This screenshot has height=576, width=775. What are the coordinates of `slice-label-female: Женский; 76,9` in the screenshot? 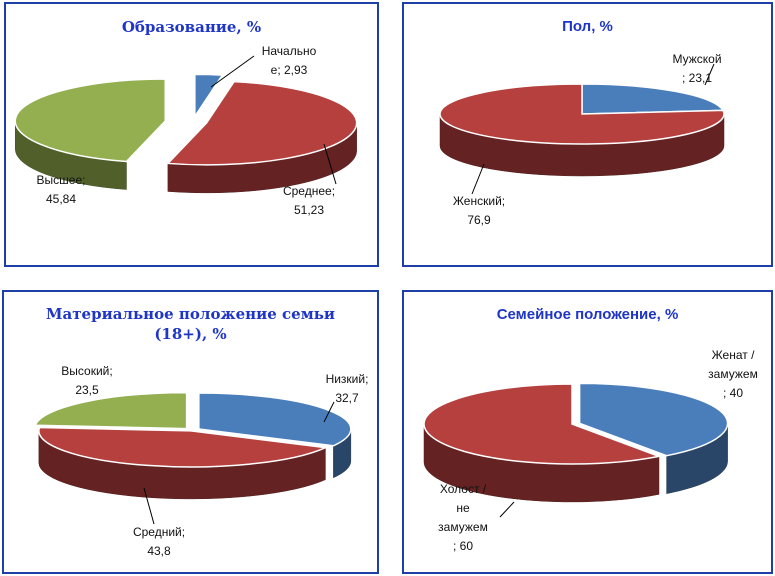 It's located at (479, 210).